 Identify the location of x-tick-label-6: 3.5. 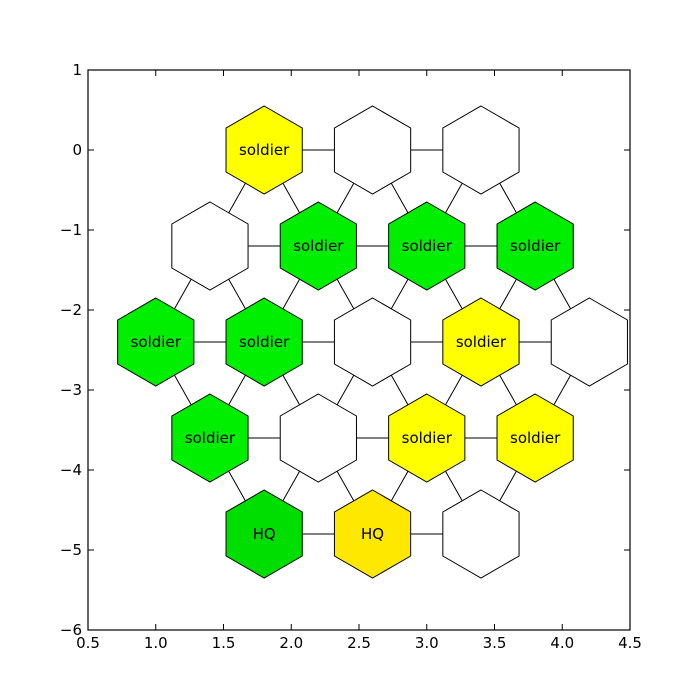
(495, 643).